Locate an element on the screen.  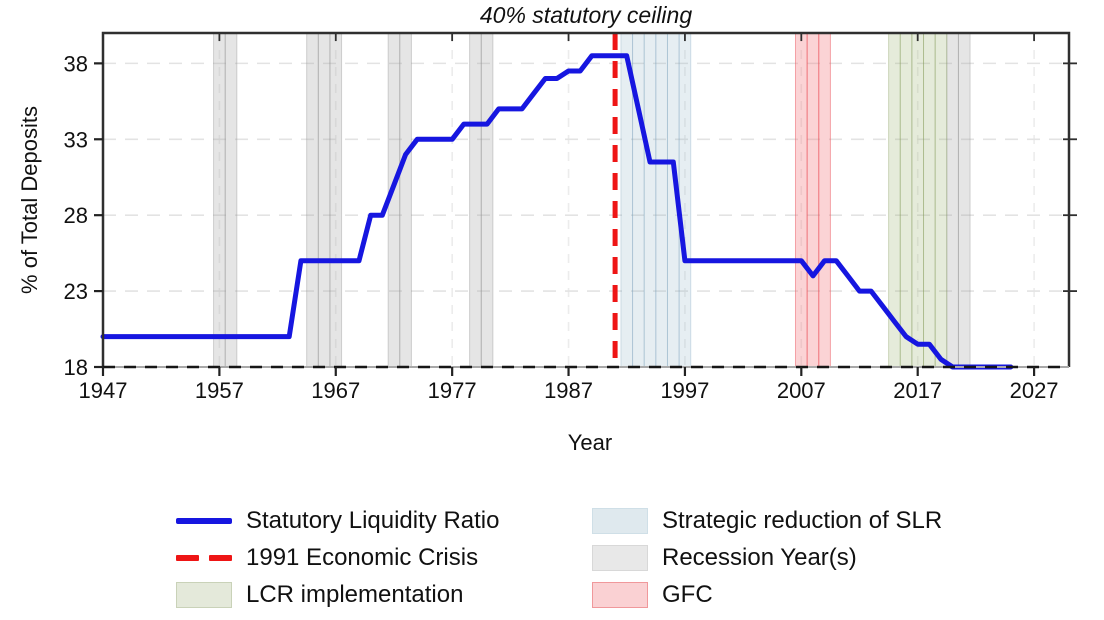
legend-item-label: LCR implementation is located at coordinates (355, 594).